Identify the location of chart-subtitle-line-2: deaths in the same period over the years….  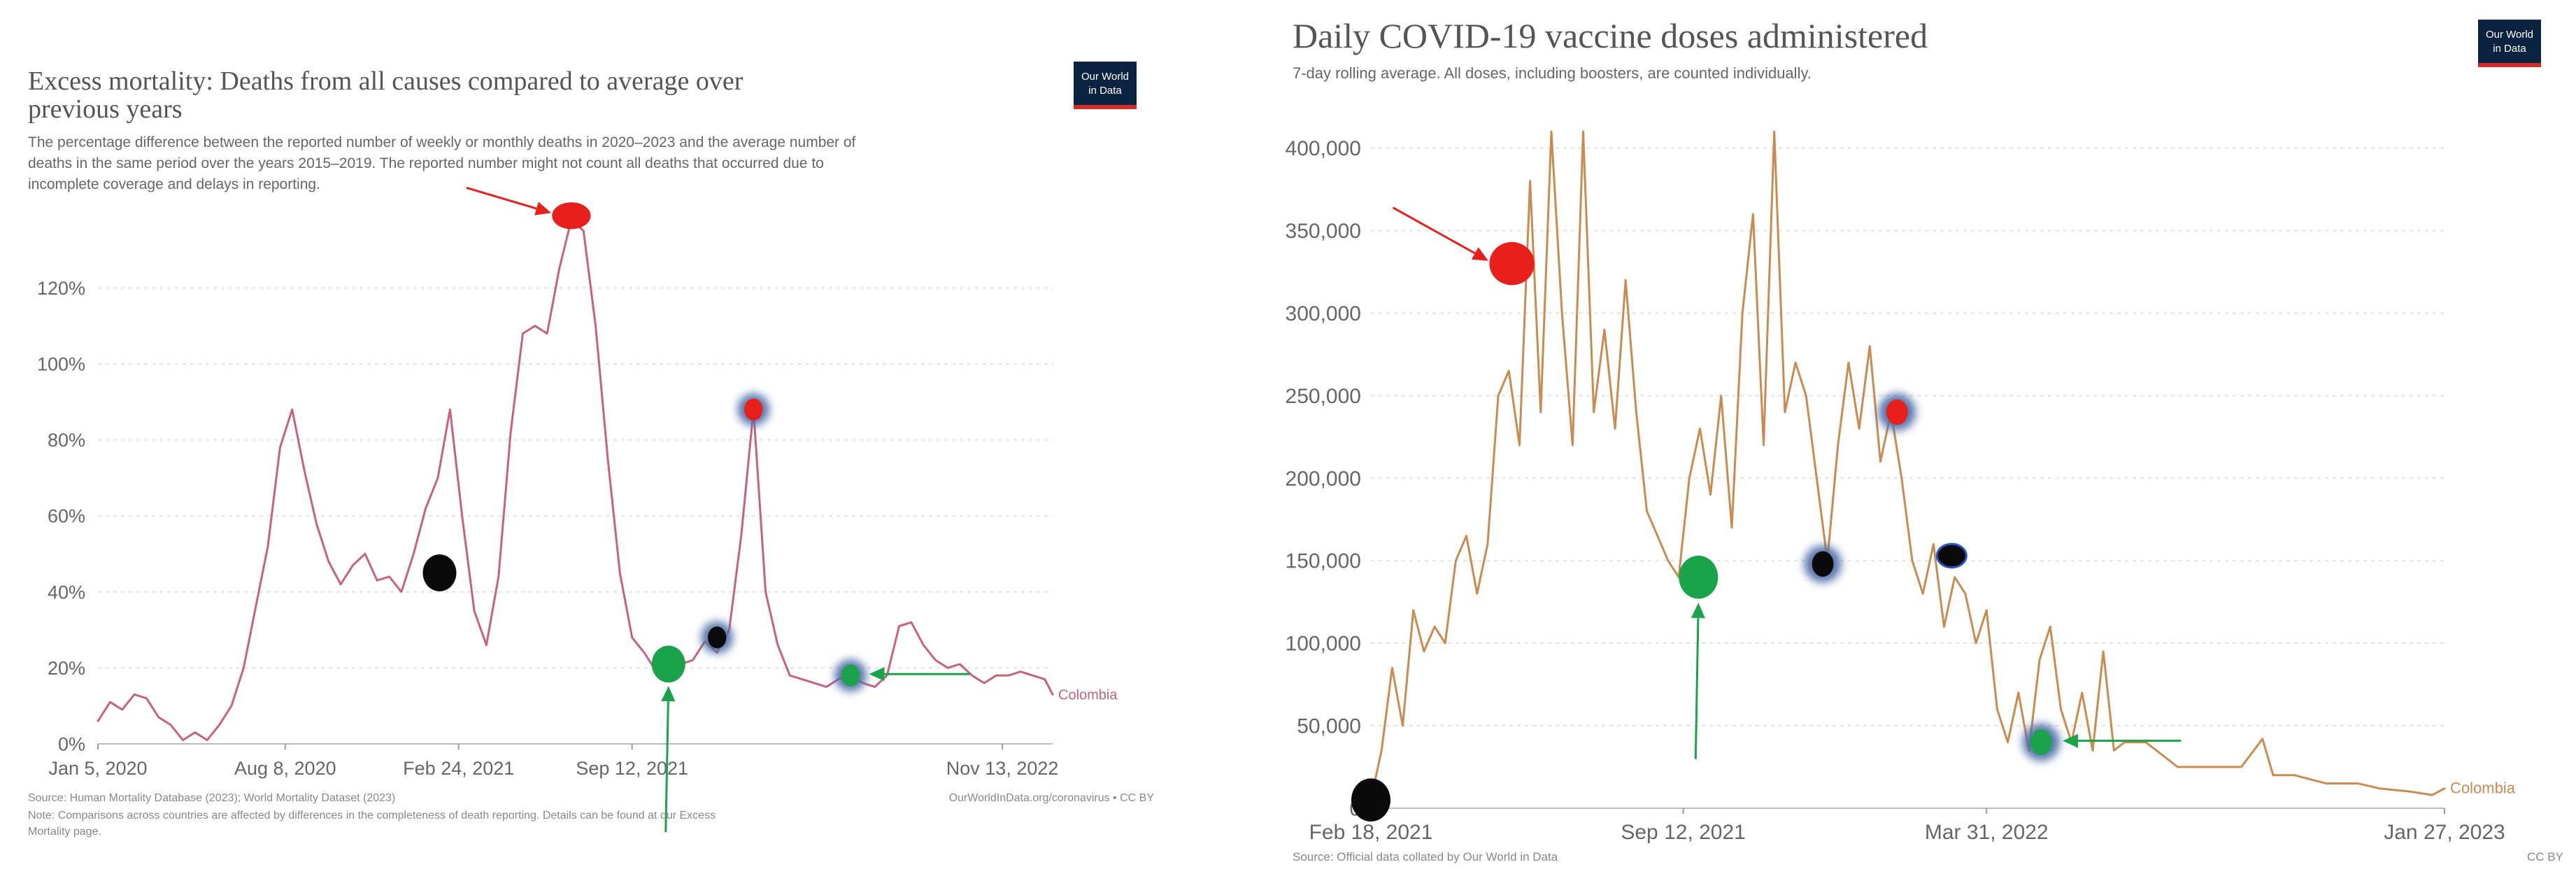
(426, 163).